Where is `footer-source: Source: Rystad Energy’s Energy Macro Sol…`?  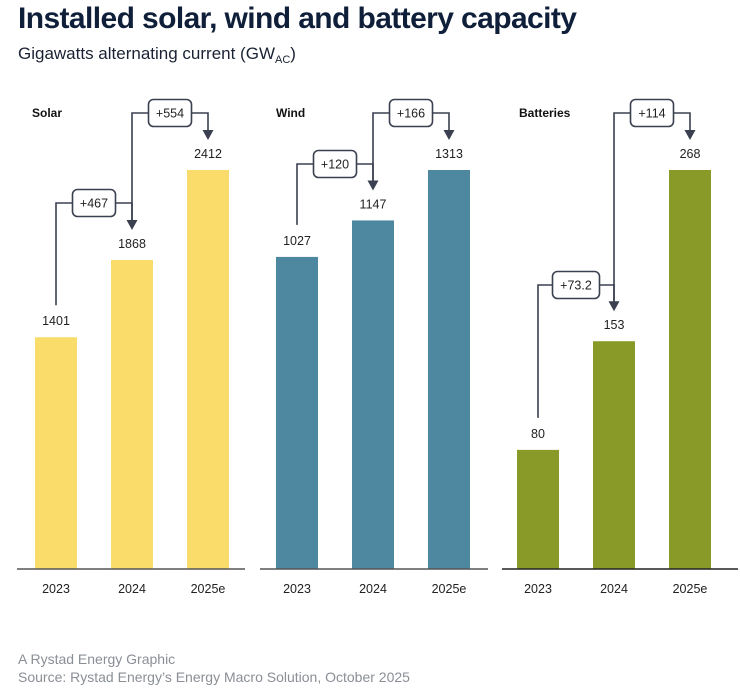
footer-source: Source: Rystad Energy’s Energy Macro Sol… is located at coordinates (214, 677).